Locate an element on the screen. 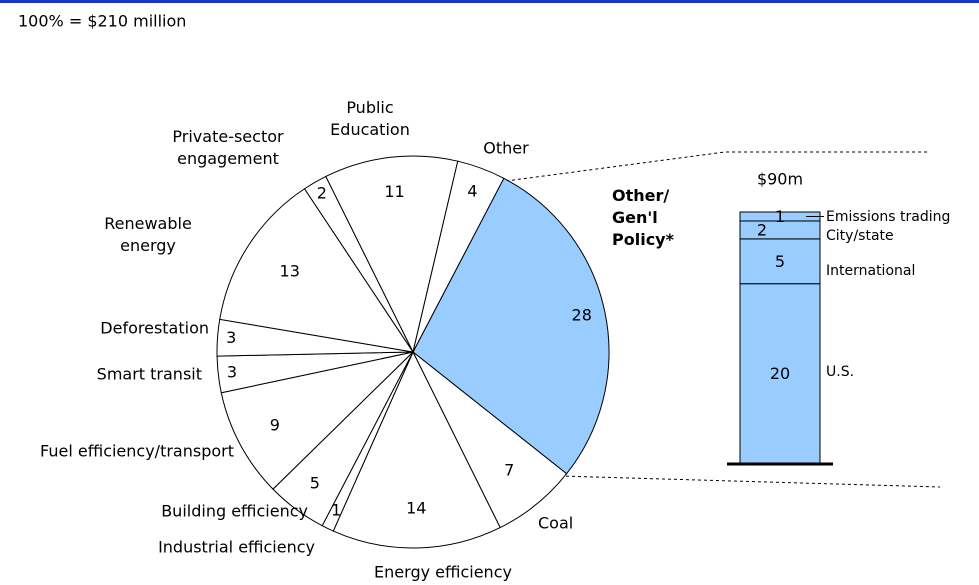  value-label: 20 is located at coordinates (780, 373).